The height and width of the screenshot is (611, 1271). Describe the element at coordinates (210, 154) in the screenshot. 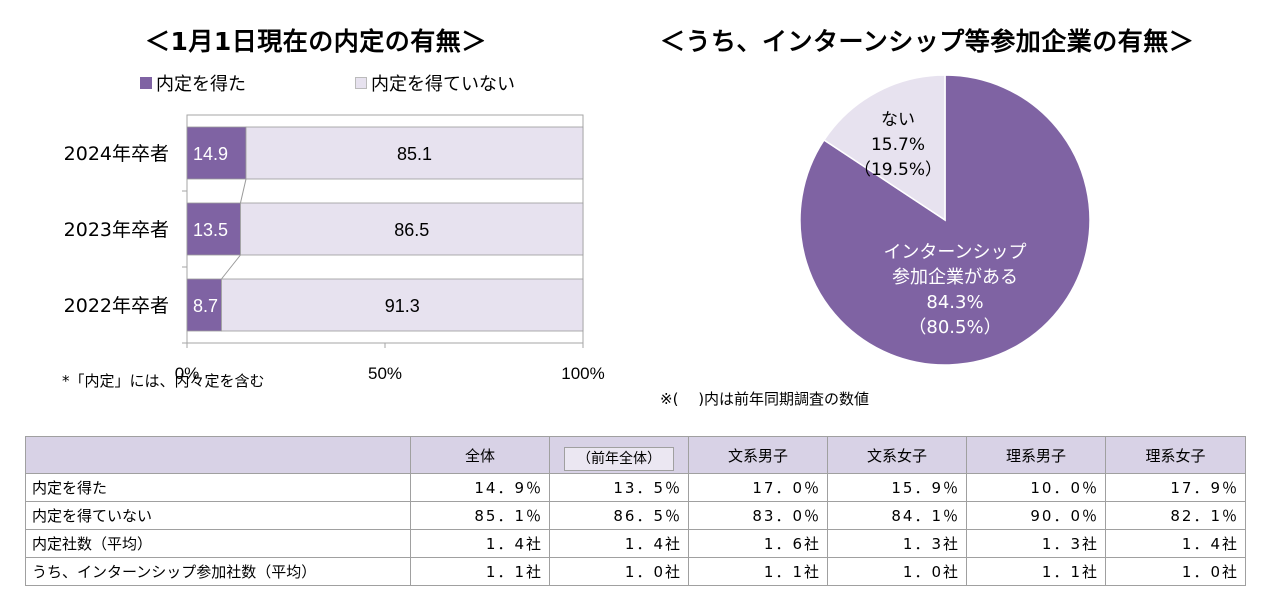

I see `data-label: 14.9` at that location.